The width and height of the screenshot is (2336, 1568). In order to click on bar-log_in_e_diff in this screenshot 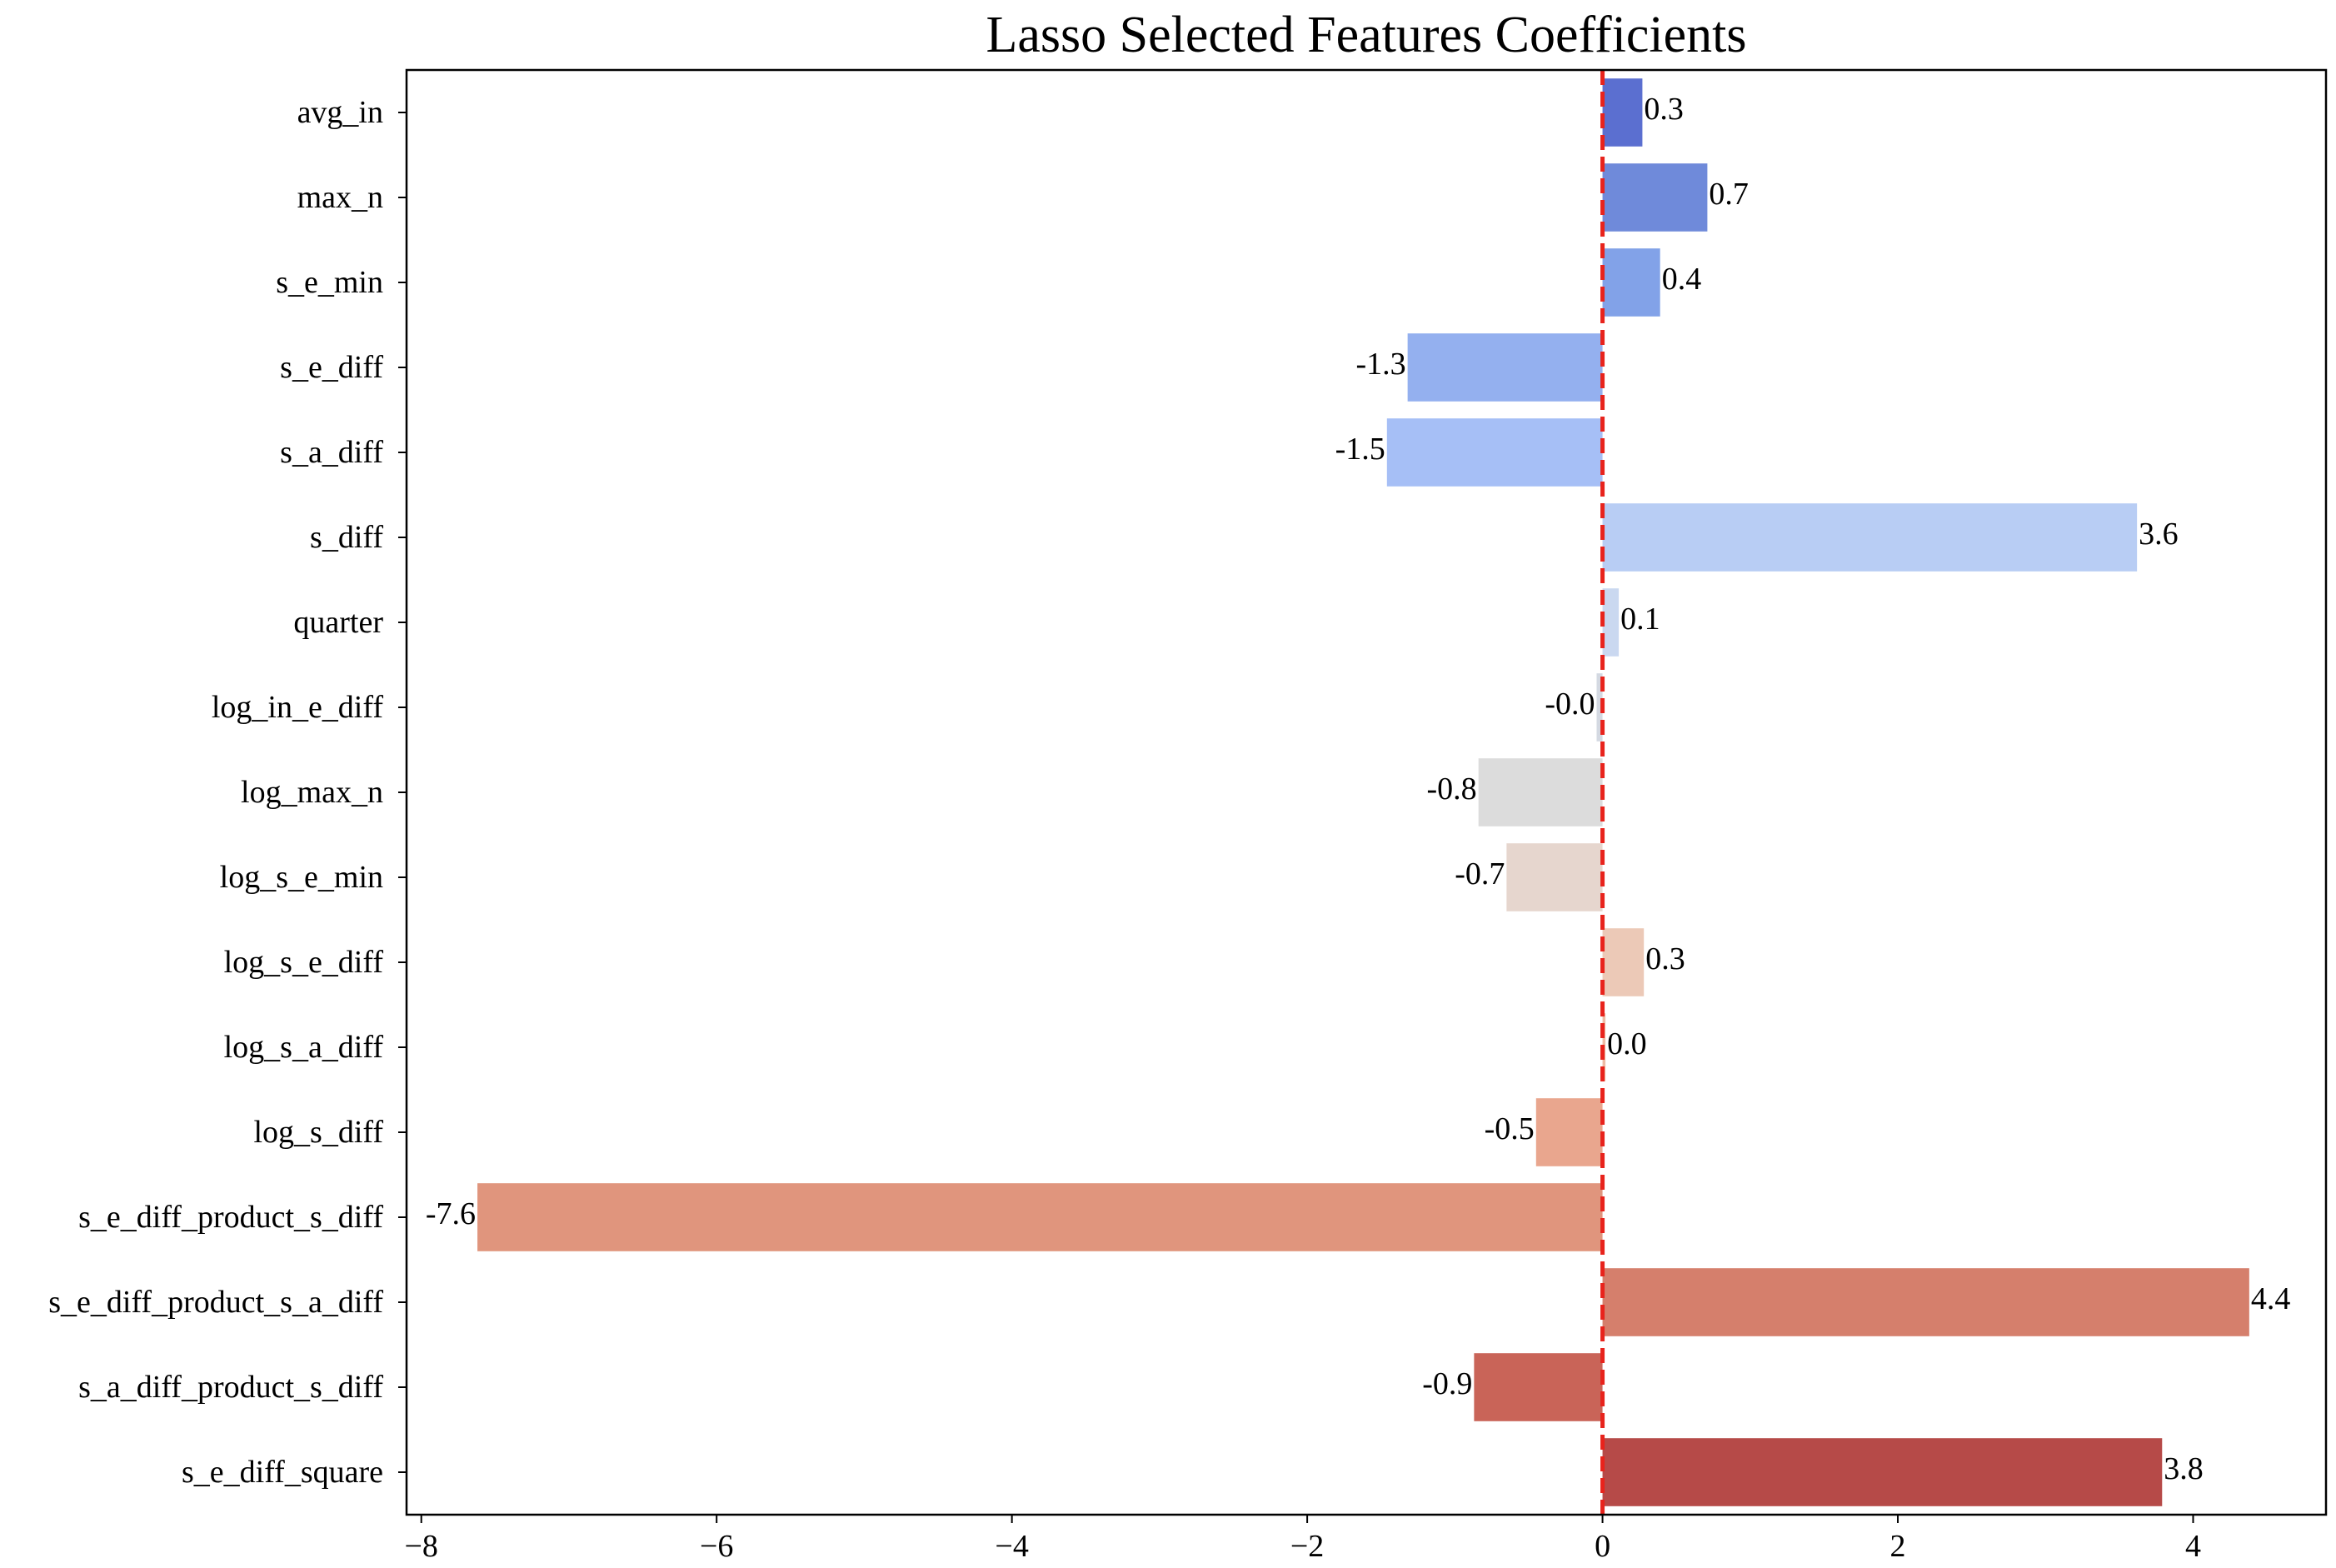, I will do `click(1599, 707)`.